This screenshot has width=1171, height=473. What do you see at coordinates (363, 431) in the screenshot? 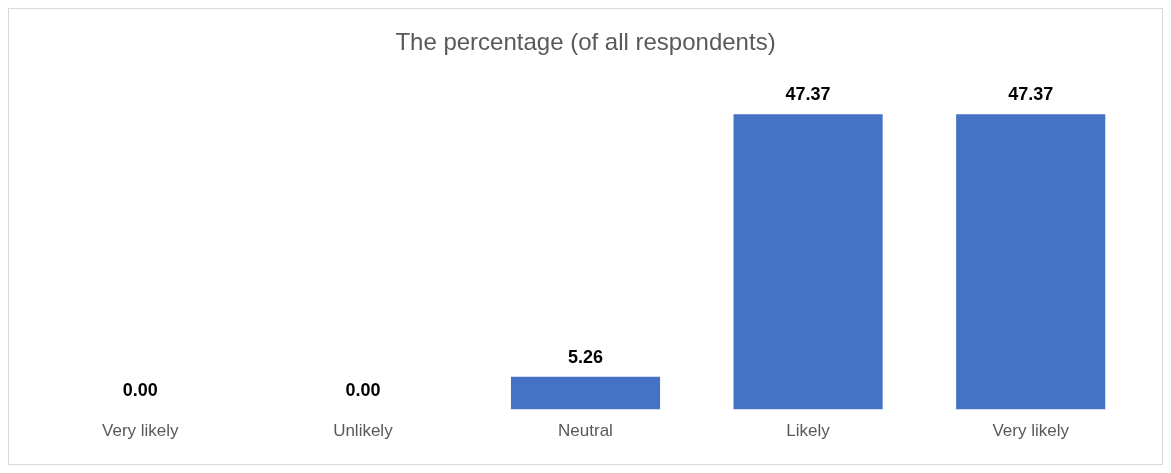
I see `x-tick-label: Unlikely` at bounding box center [363, 431].